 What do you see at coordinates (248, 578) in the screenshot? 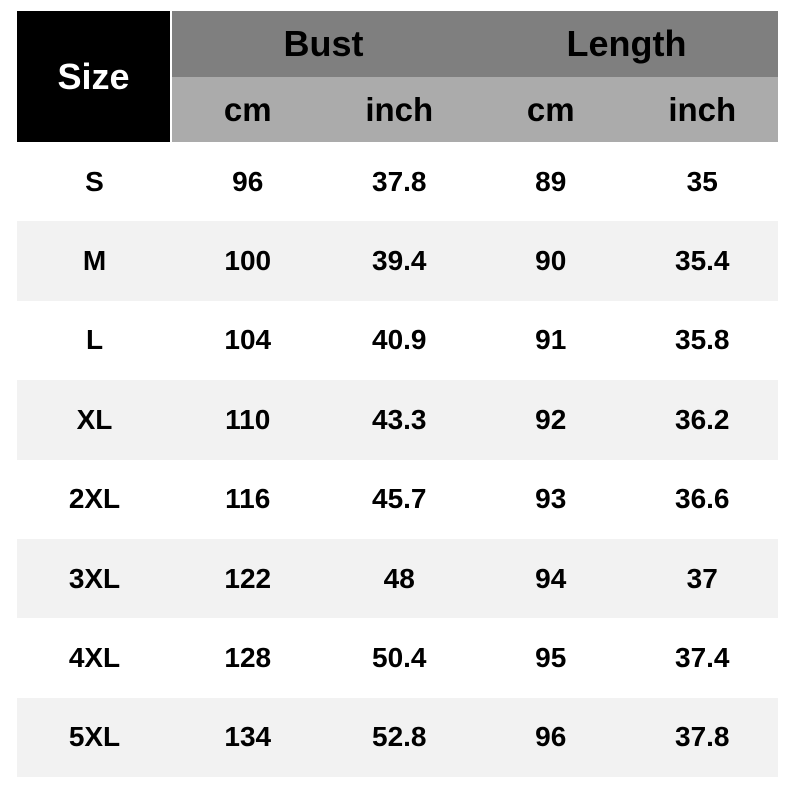
I see `row-5-bust-cm: 122` at bounding box center [248, 578].